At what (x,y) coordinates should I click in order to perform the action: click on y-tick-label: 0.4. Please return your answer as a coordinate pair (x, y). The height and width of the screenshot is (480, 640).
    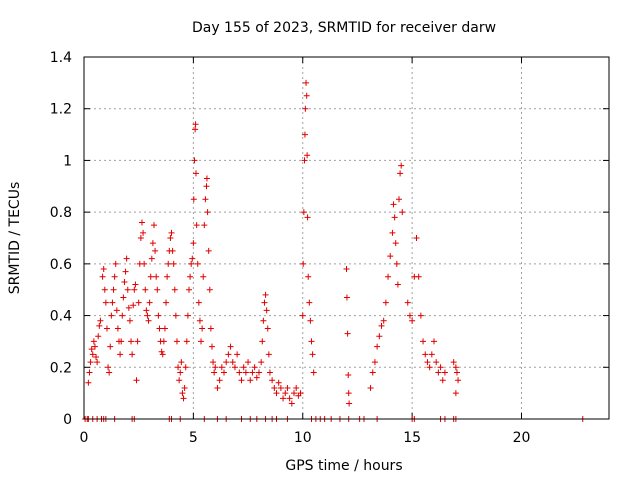
    Looking at the image, I should click on (61, 317).